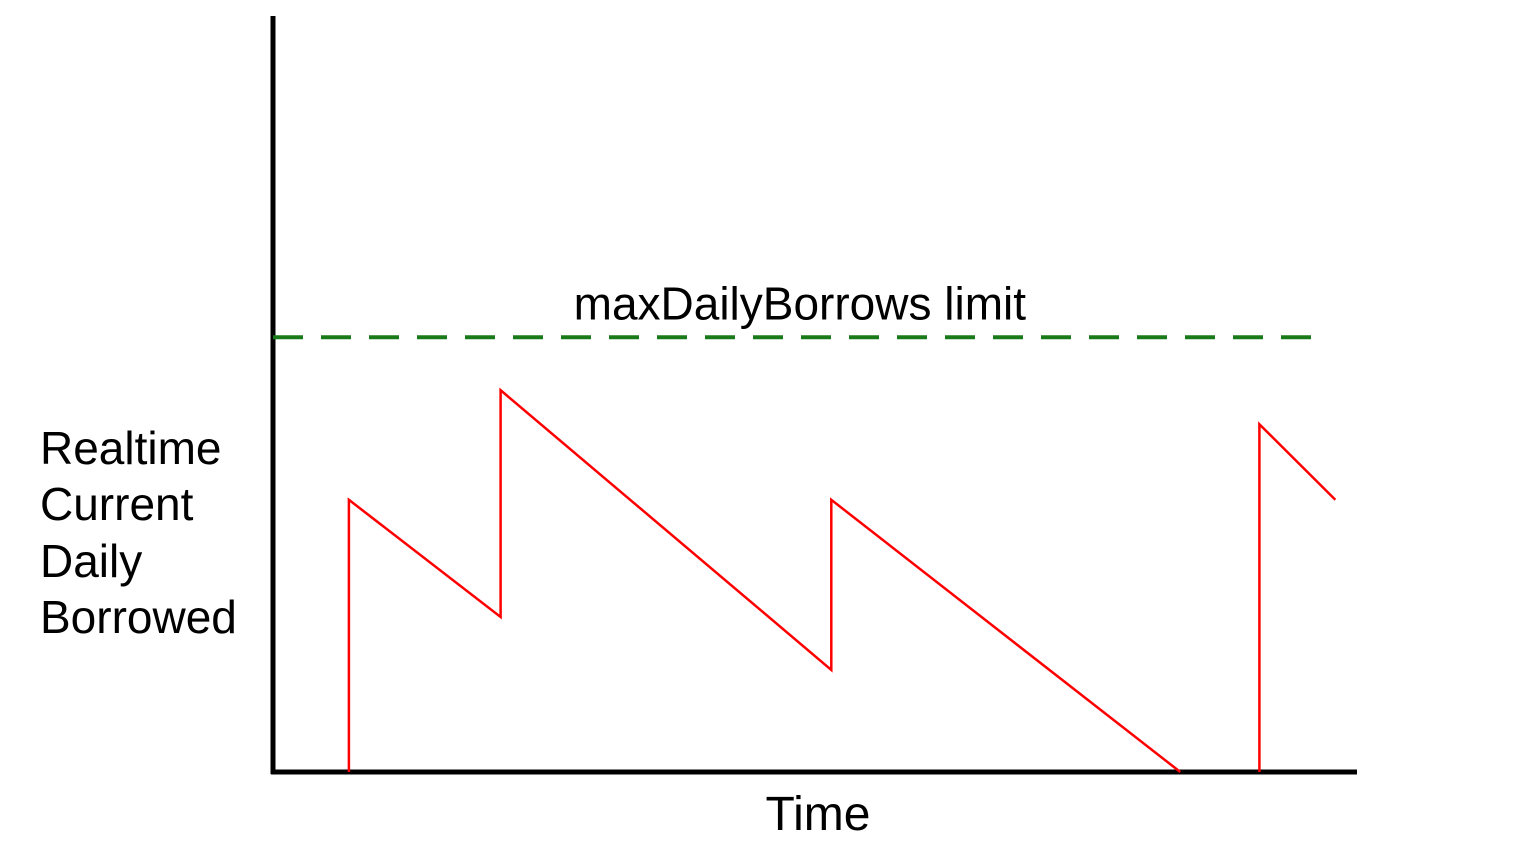  Describe the element at coordinates (117, 504) in the screenshot. I see `y-axis-label-line: Current` at that location.